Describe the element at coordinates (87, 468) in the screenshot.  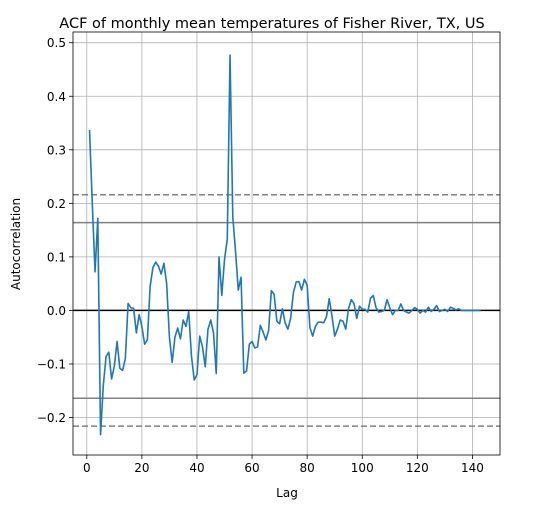
I see `x-tick-label: 0` at that location.